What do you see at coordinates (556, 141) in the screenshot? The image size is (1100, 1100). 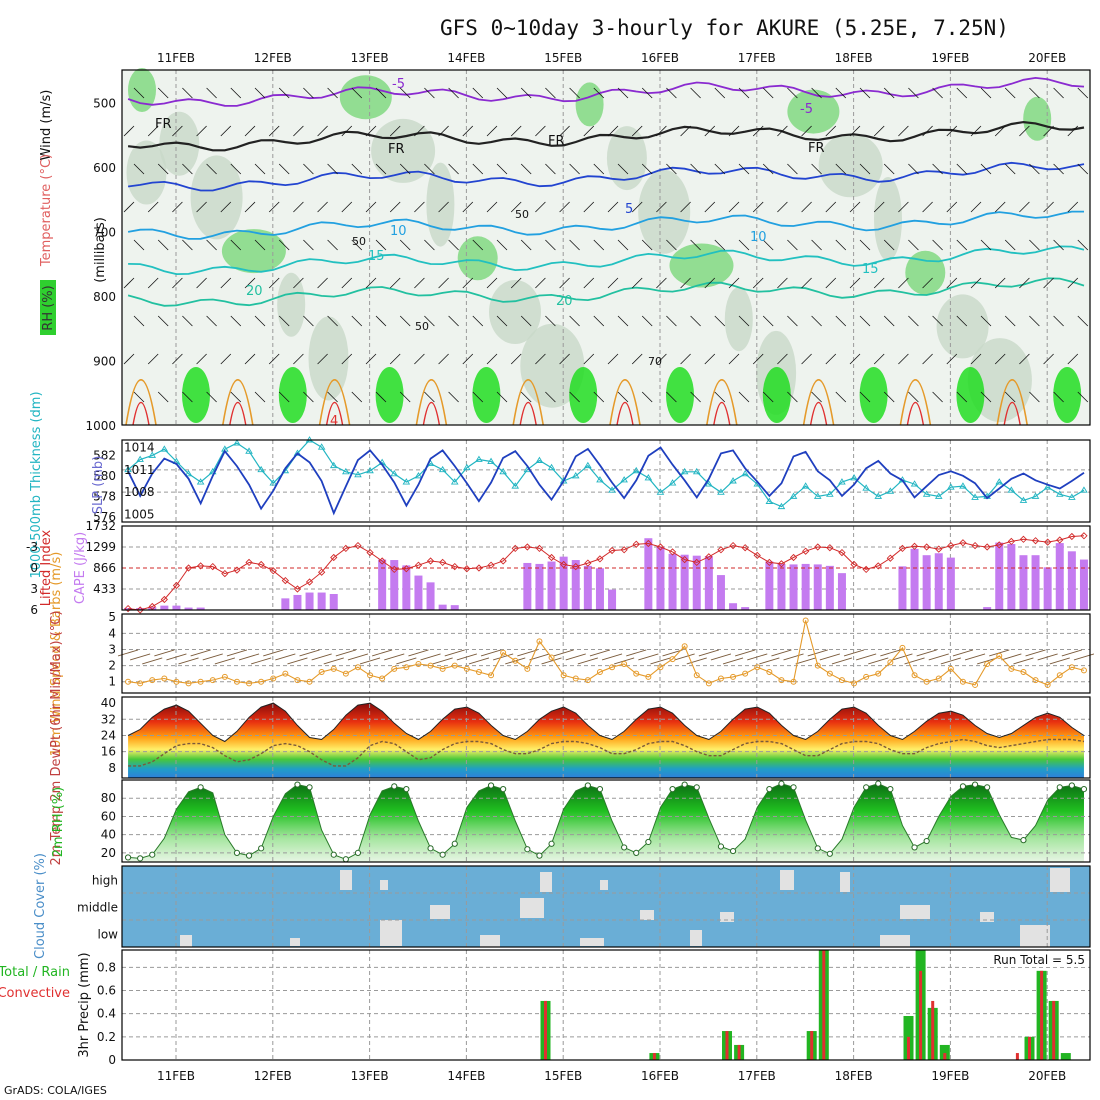 I see `isotherm-label: FR` at bounding box center [556, 141].